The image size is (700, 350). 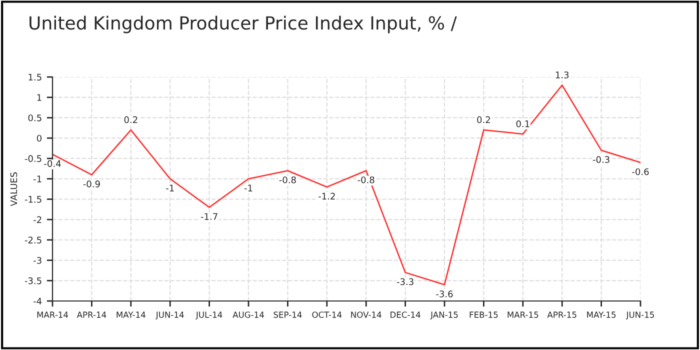 I want to click on y-tick-label: -1.5, so click(x=33, y=199).